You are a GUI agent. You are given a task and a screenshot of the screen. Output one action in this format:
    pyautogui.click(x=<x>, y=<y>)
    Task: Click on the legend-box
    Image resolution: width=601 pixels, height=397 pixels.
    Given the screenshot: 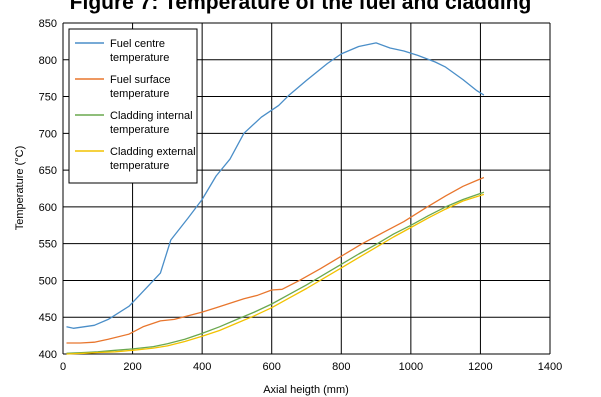 What is the action you would take?
    pyautogui.click(x=133, y=106)
    